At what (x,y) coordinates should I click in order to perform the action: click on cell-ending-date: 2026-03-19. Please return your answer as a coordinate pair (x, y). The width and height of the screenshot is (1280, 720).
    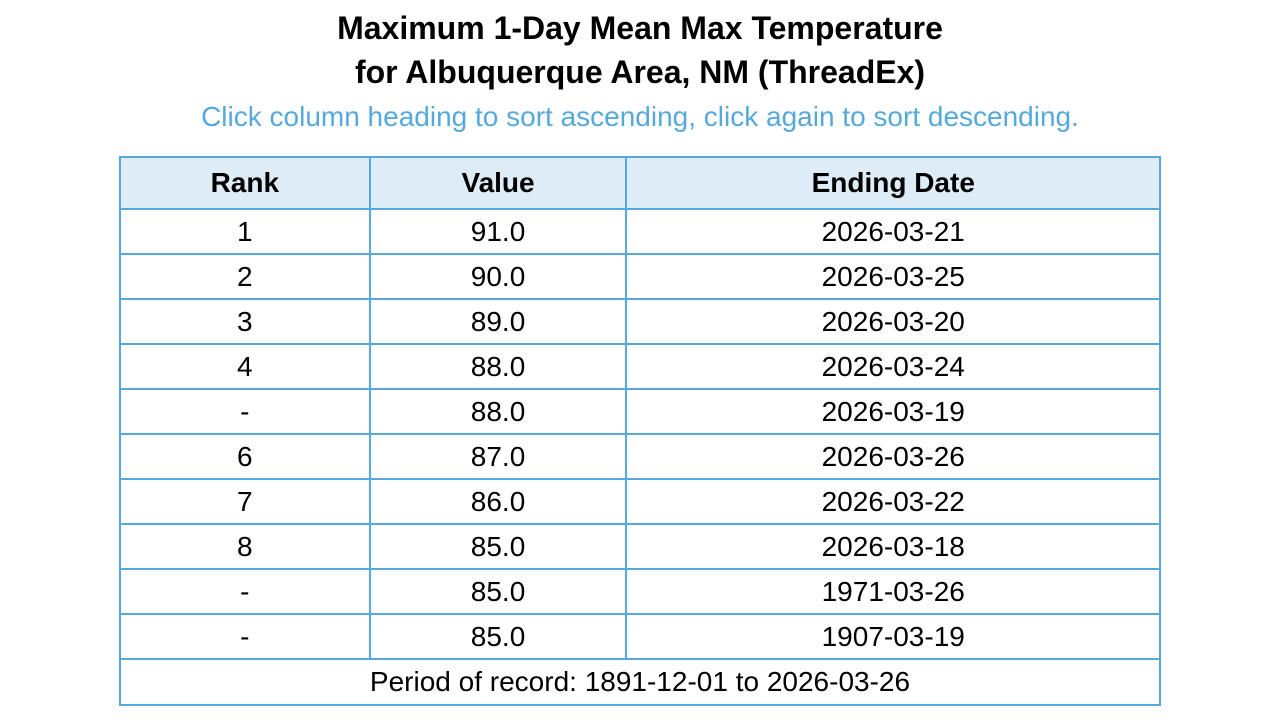
    Looking at the image, I should click on (893, 411).